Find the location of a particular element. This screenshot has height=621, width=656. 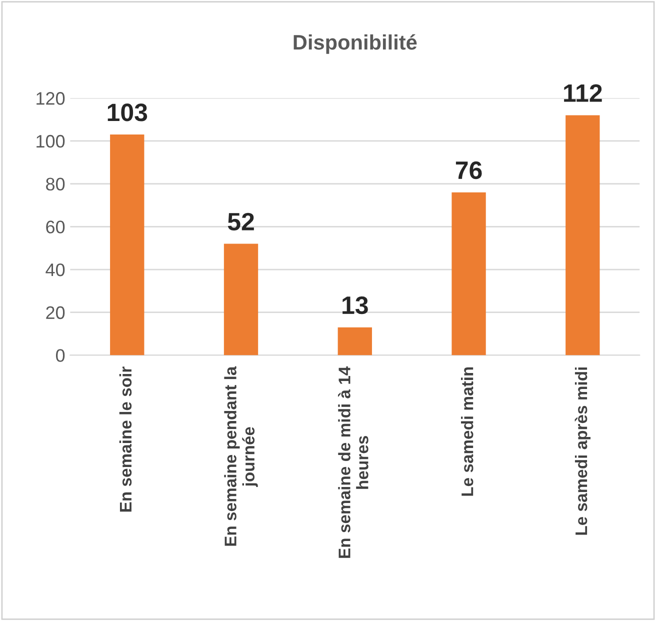

y-tick-label: 60 is located at coordinates (55, 227).